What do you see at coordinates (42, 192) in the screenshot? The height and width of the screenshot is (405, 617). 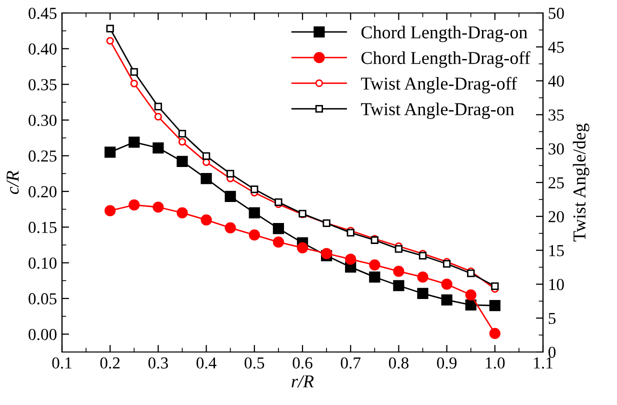 I see `y-tick-label: 0.20` at bounding box center [42, 192].